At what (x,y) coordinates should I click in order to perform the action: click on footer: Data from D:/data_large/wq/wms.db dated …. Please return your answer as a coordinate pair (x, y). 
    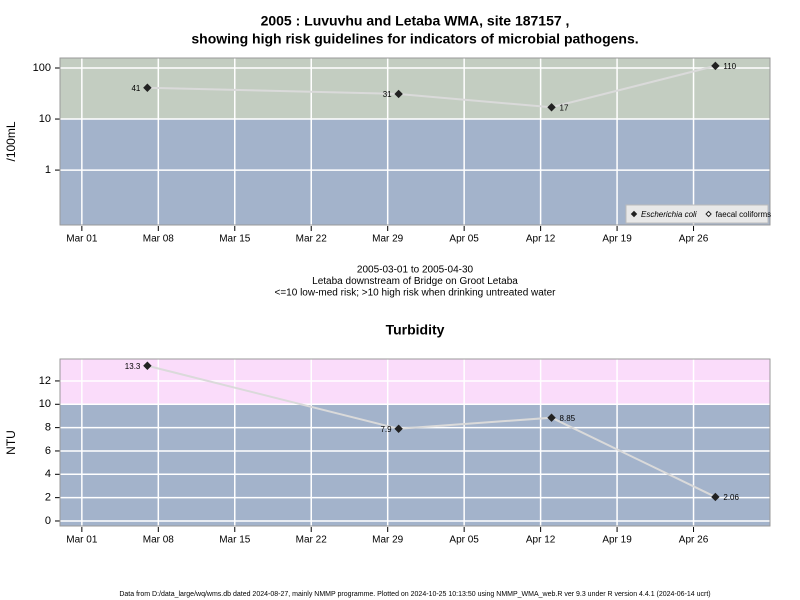
    Looking at the image, I should click on (414, 594).